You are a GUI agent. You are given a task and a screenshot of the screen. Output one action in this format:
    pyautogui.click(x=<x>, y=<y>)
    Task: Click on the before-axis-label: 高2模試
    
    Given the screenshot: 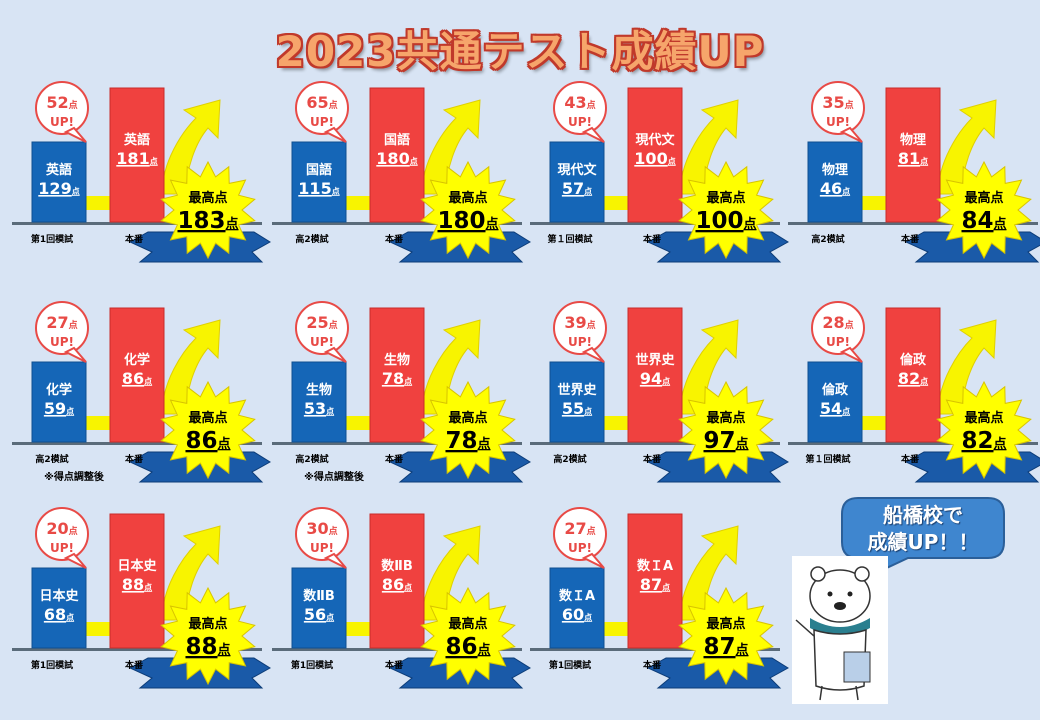 What is the action you would take?
    pyautogui.click(x=827, y=239)
    